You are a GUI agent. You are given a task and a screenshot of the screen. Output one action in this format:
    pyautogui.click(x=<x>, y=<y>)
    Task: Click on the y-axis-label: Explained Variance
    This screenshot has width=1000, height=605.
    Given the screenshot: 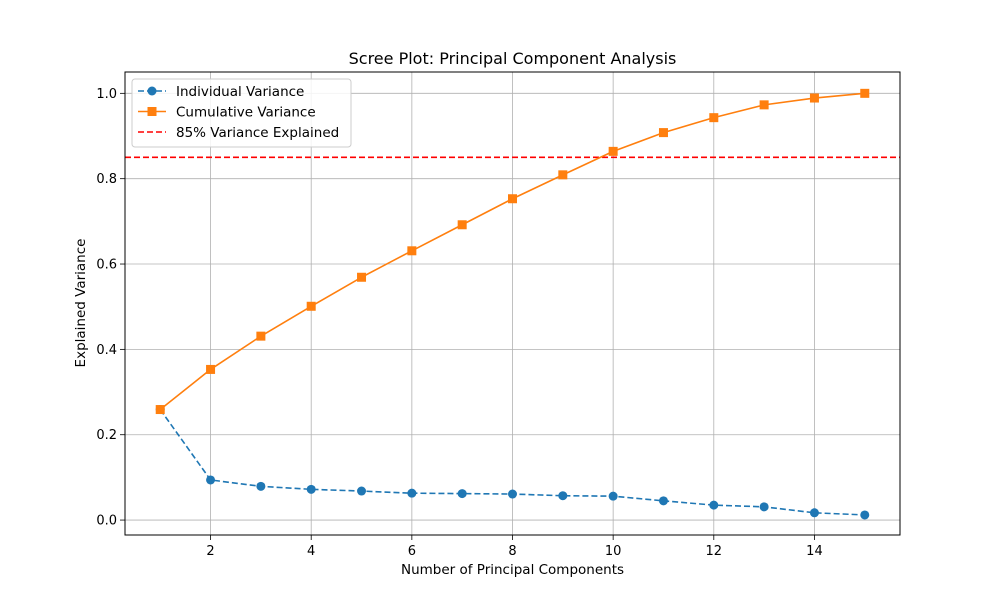 What is the action you would take?
    pyautogui.click(x=81, y=303)
    